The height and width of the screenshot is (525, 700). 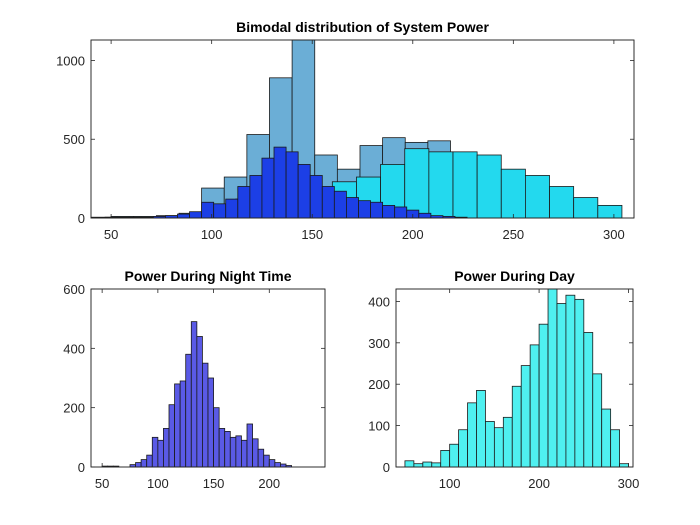 I want to click on day-power-ytick-label: 200, so click(x=379, y=384).